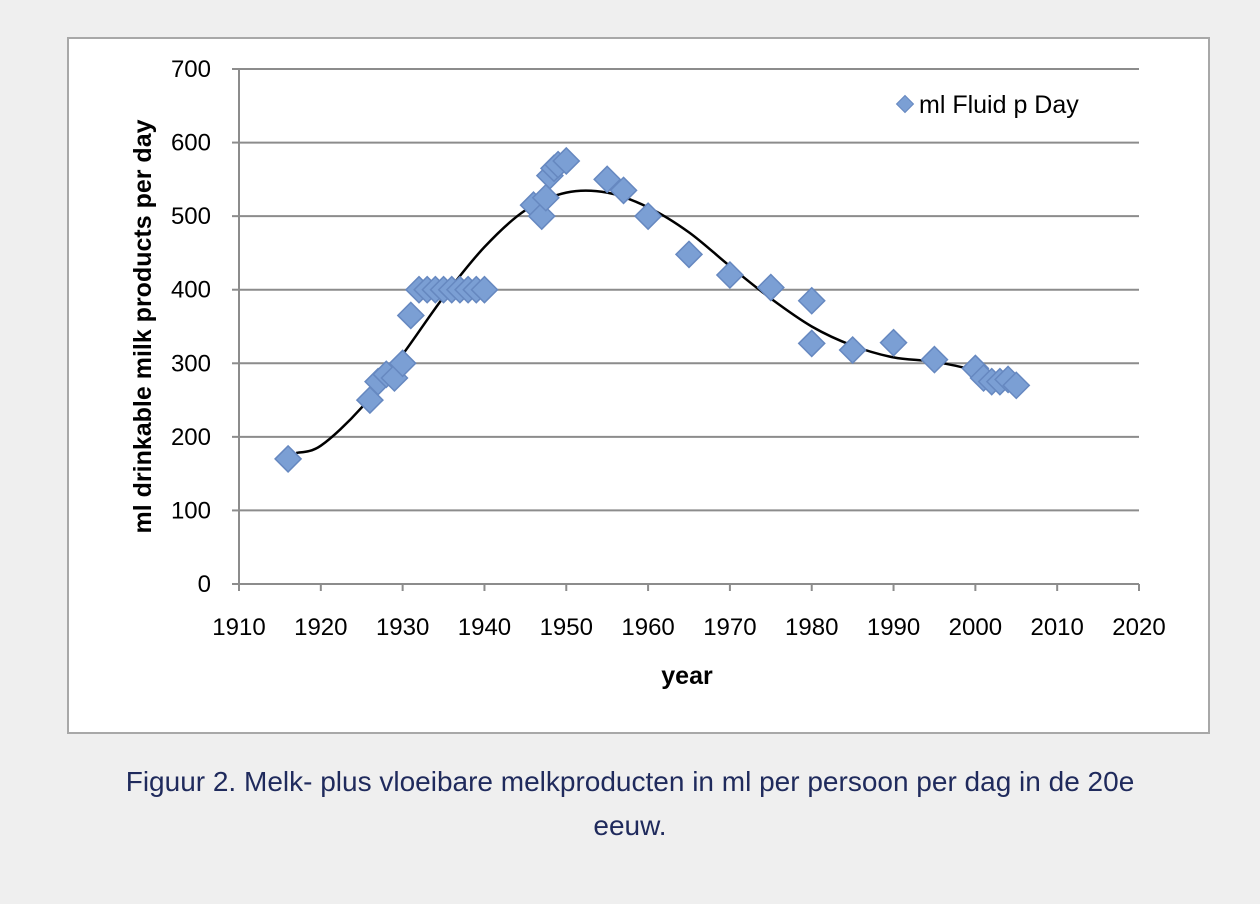 The image size is (1260, 904). What do you see at coordinates (905, 104) in the screenshot?
I see `legend-marker` at bounding box center [905, 104].